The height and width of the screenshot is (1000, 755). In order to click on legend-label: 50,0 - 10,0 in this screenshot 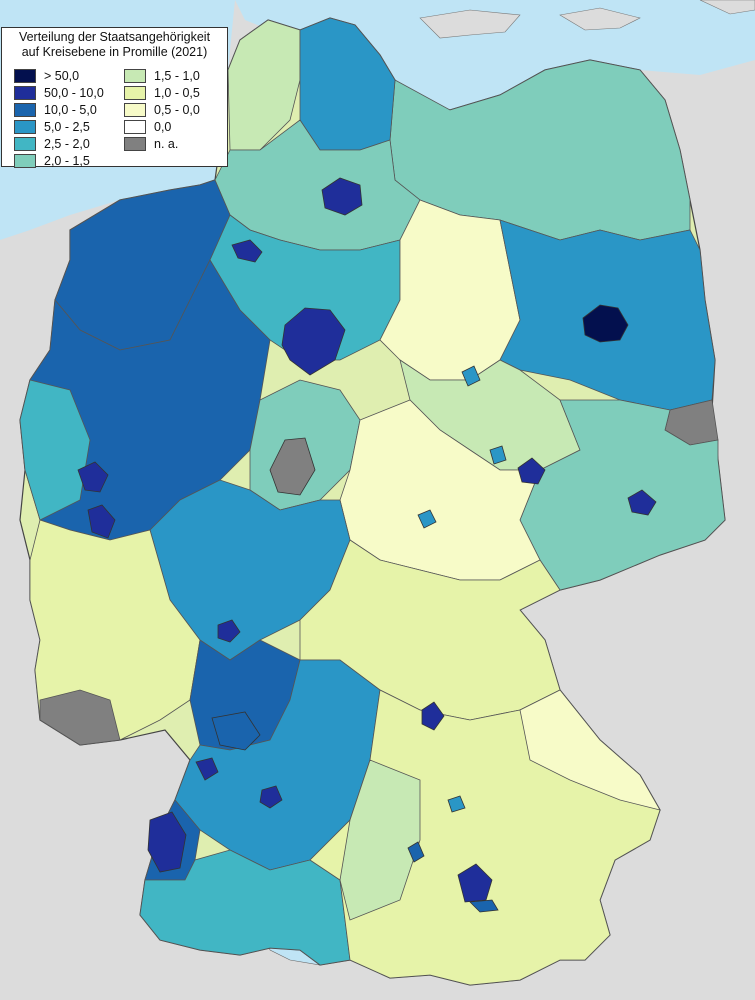, I will do `click(74, 93)`.